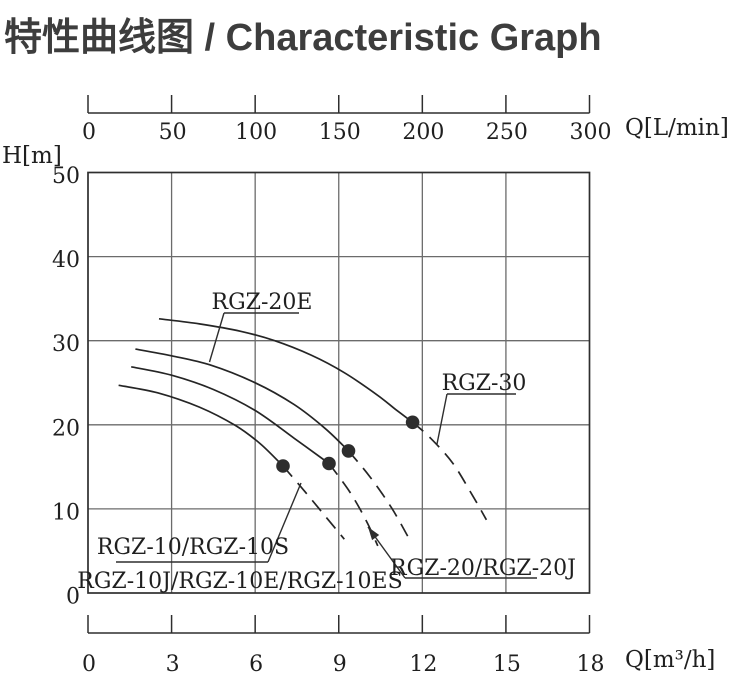 This screenshot has height=686, width=738. I want to click on bottom-axis-tick-label: 3, so click(173, 664).